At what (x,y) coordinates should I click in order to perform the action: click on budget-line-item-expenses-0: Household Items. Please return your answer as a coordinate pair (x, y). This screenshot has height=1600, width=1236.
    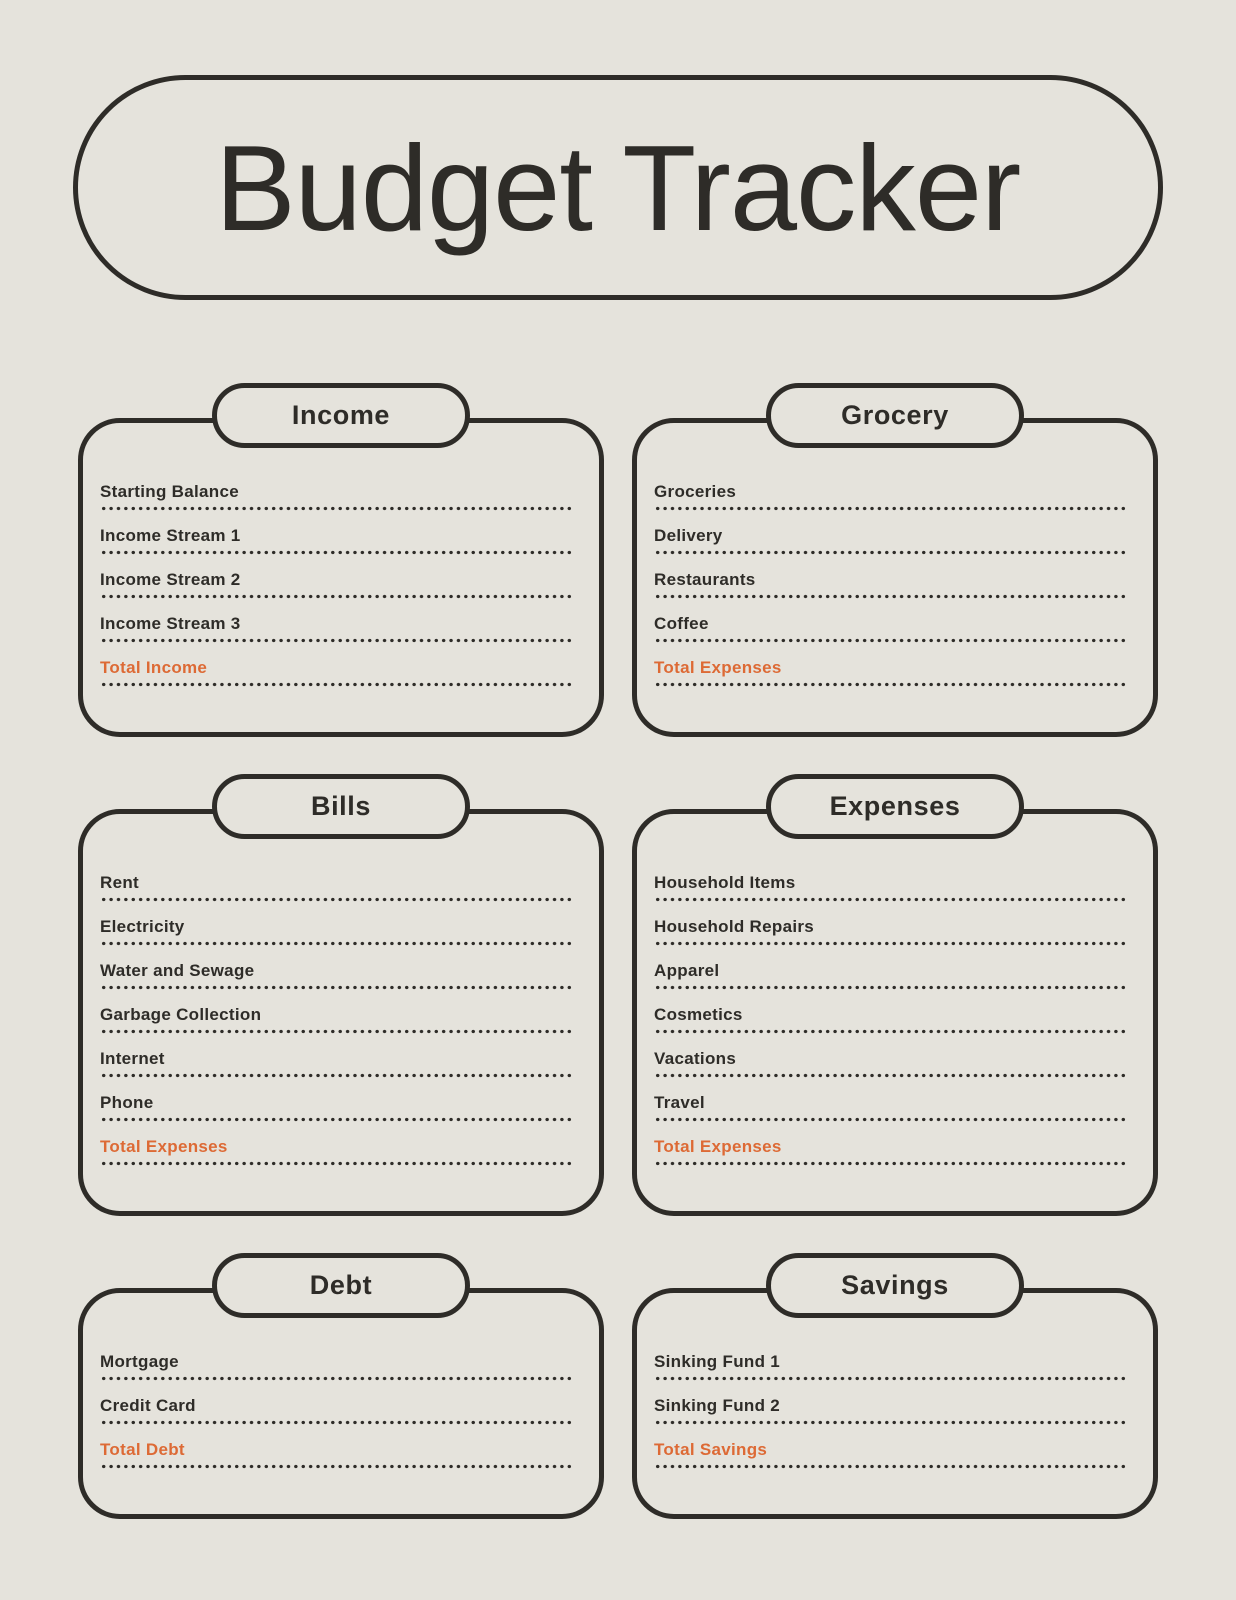
    Looking at the image, I should click on (891, 887).